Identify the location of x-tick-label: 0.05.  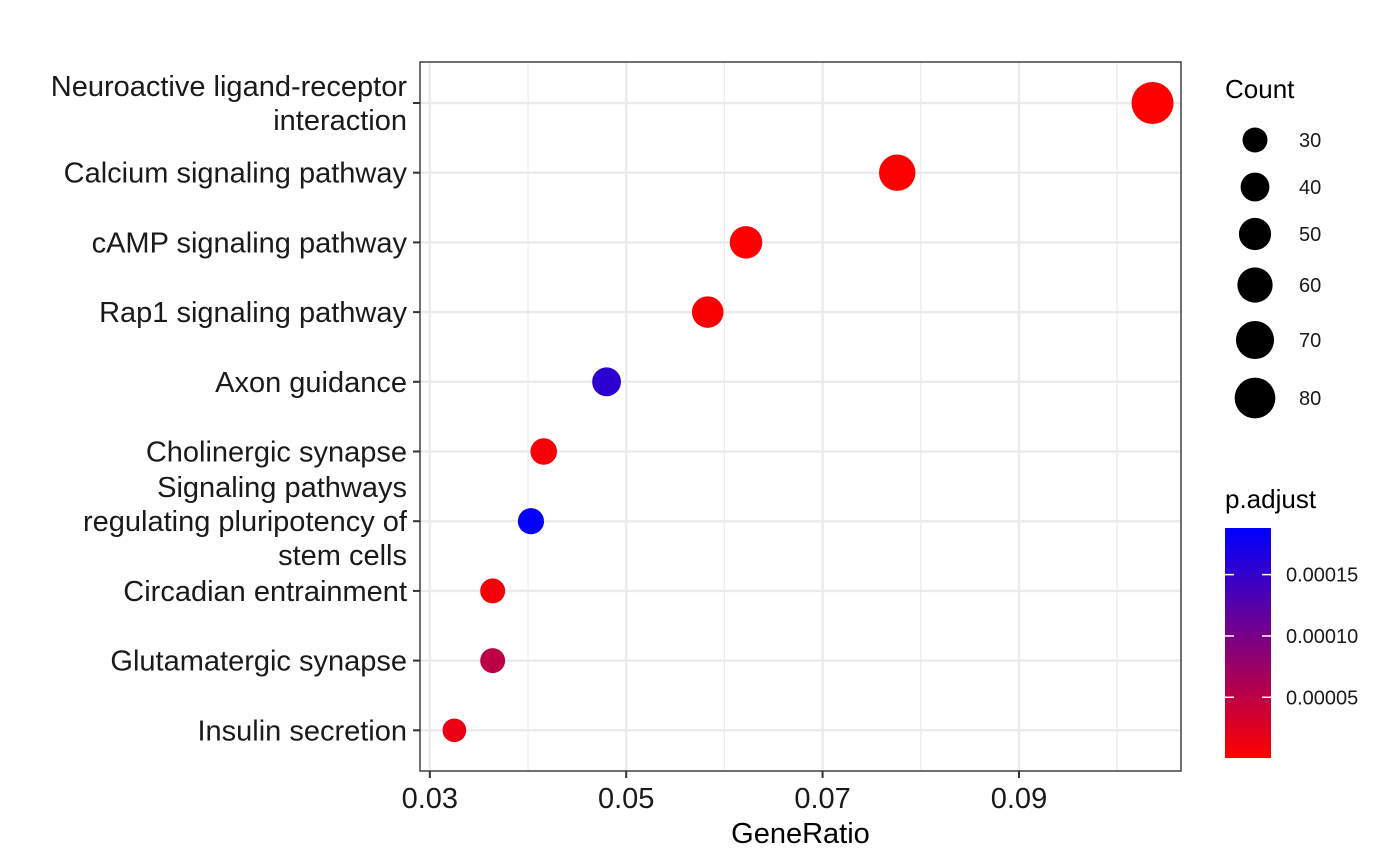
(626, 799).